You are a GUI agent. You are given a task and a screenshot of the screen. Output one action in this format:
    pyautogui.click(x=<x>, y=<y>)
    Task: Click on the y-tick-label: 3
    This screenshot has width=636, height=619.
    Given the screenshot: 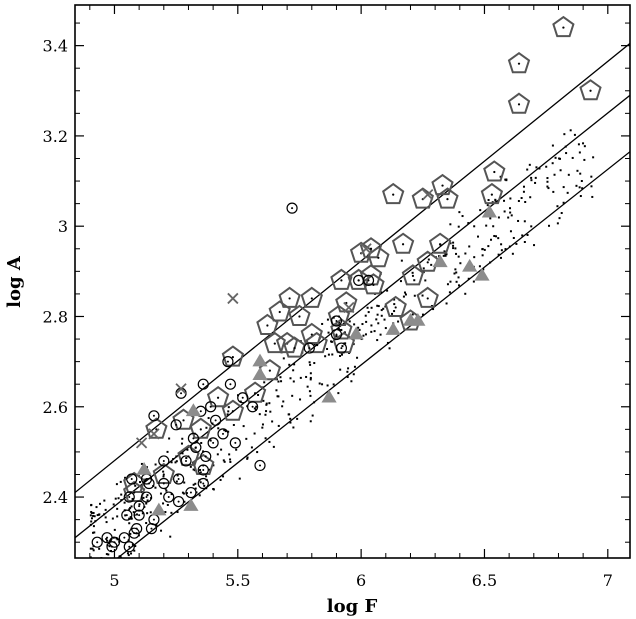 What is the action you would take?
    pyautogui.click(x=63, y=226)
    